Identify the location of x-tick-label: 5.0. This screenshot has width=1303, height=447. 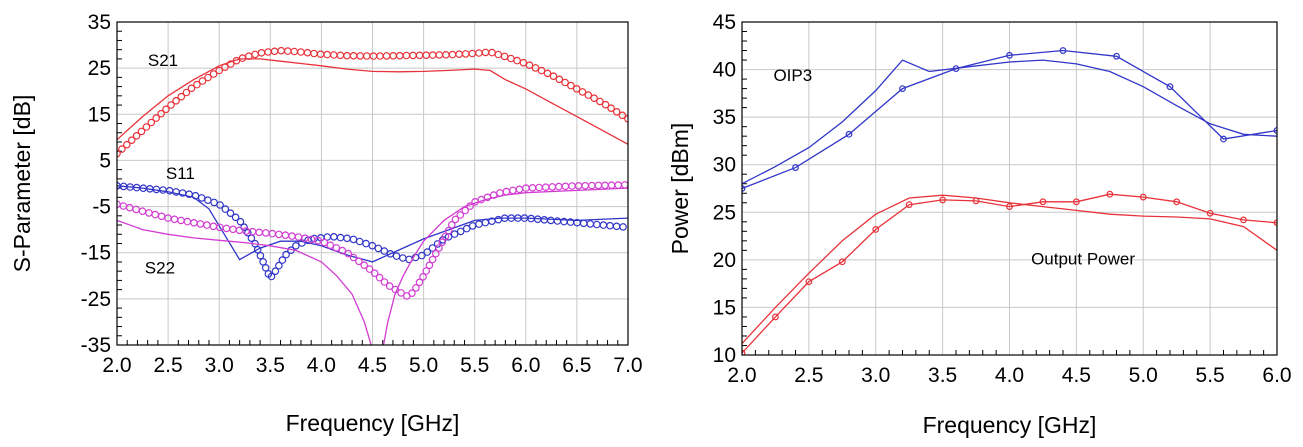
(423, 365).